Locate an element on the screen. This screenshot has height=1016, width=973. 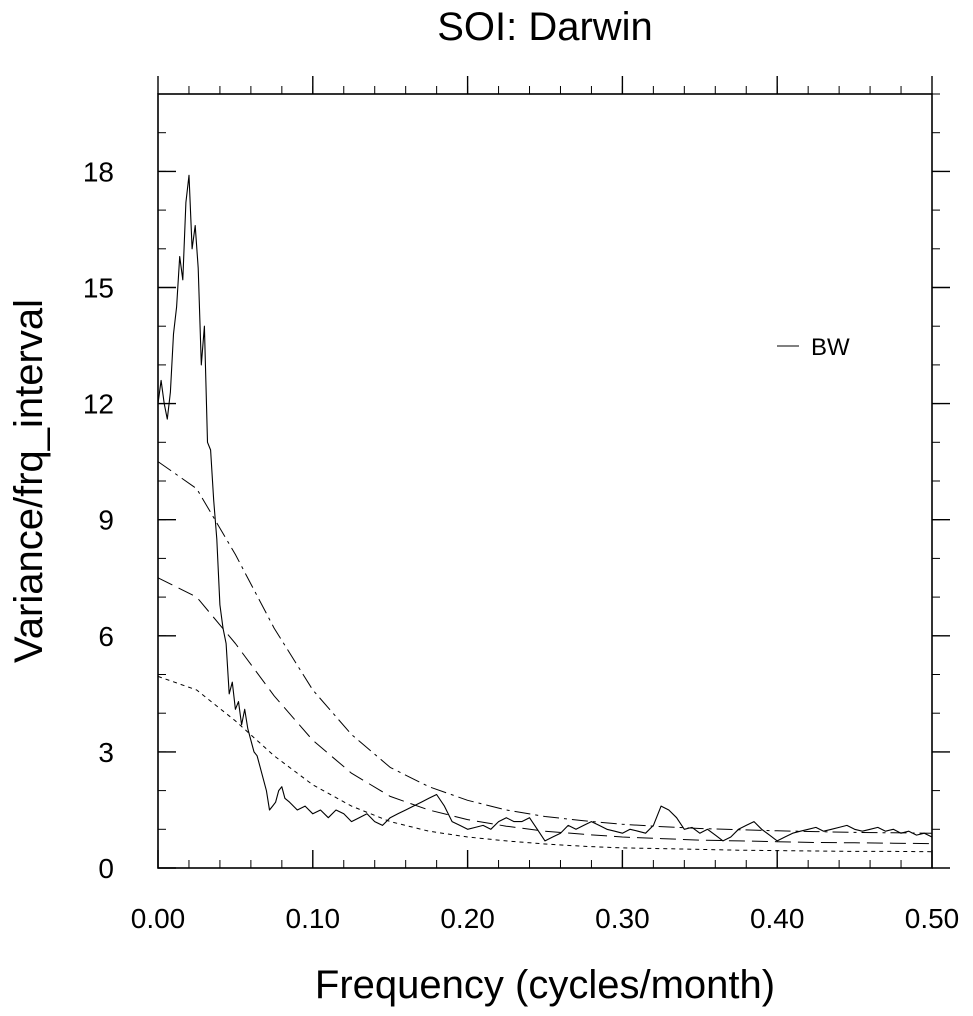
legend-label-bw: BW is located at coordinates (830, 347).